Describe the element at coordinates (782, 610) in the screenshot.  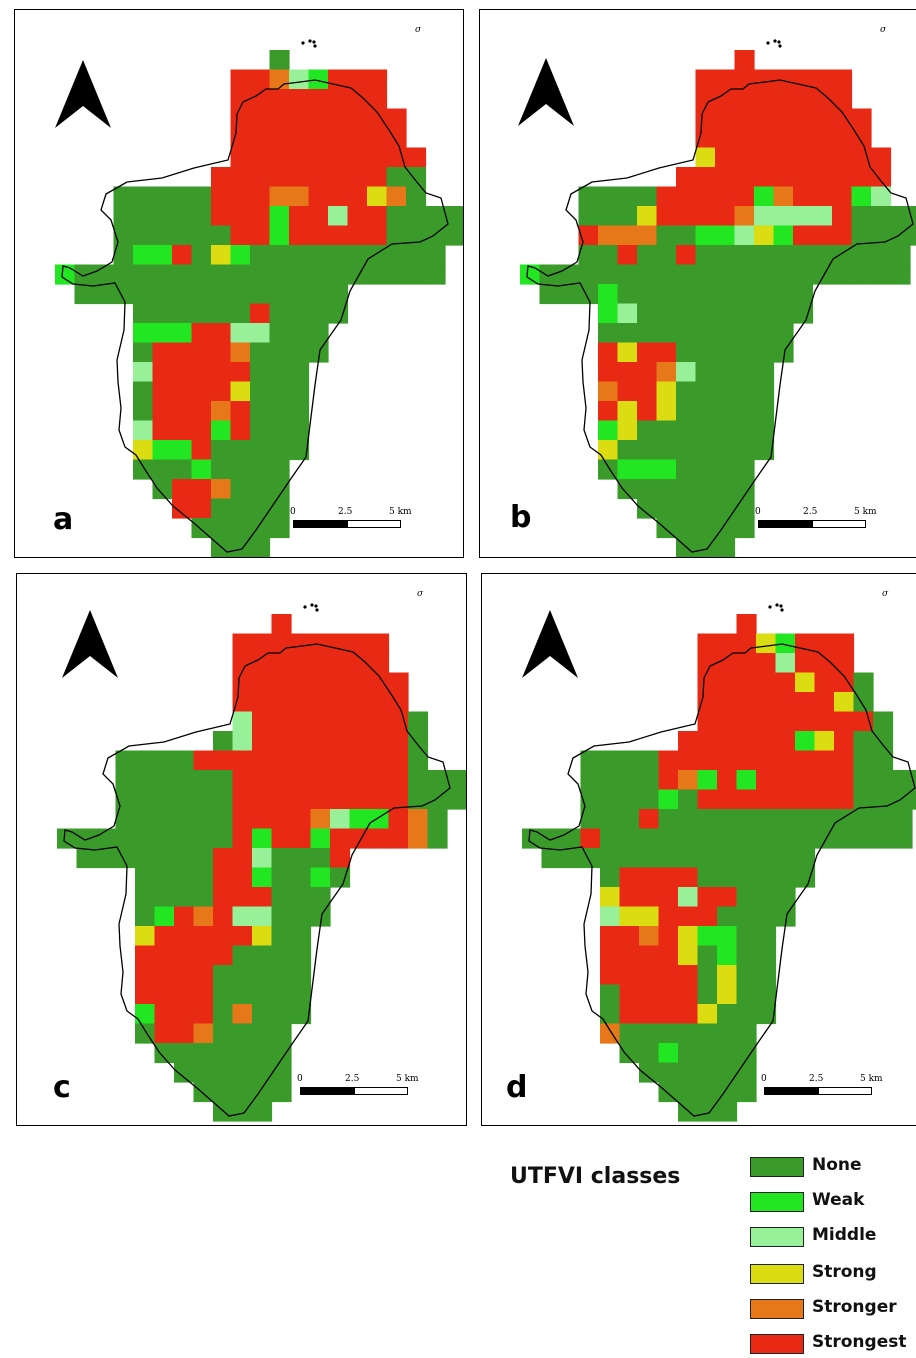
I see `islet-dot` at that location.